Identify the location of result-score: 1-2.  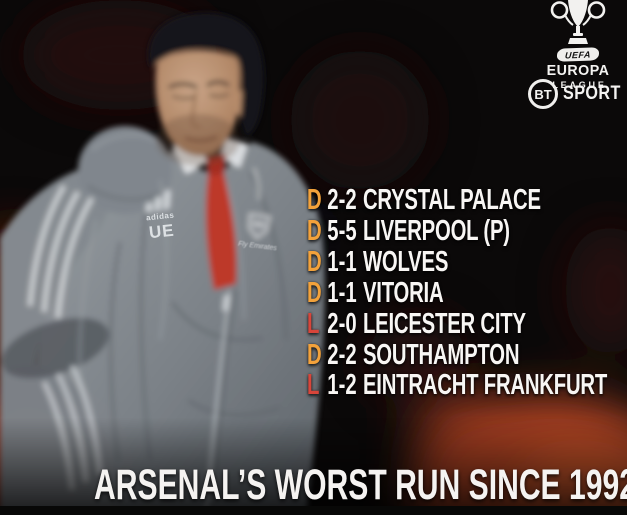
(342, 385).